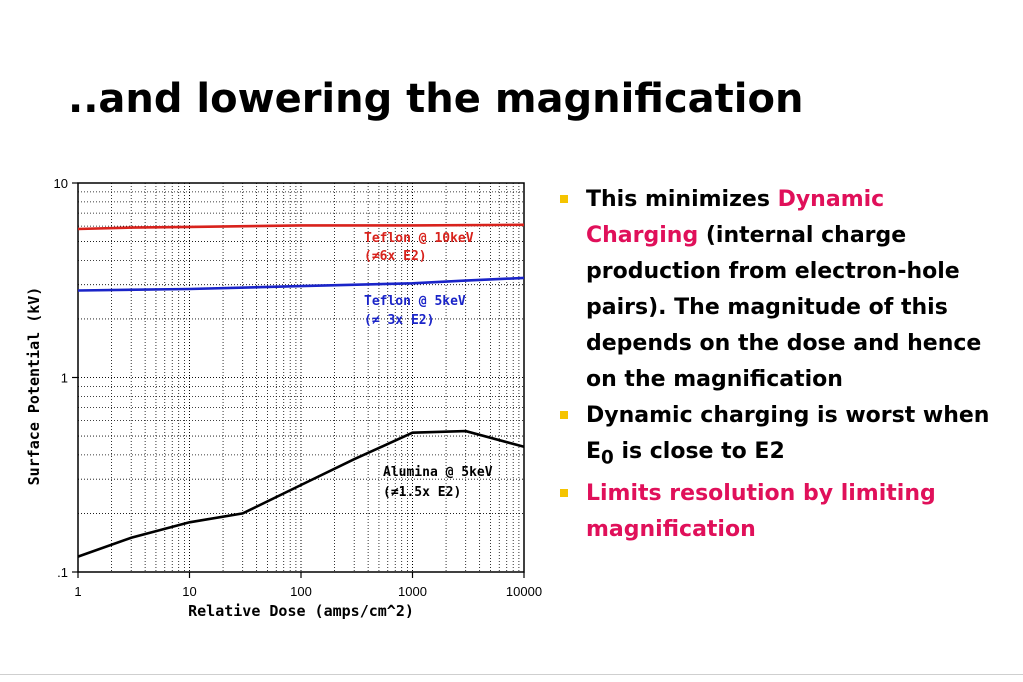  What do you see at coordinates (524, 591) in the screenshot?
I see `x-tick-label: 10000` at bounding box center [524, 591].